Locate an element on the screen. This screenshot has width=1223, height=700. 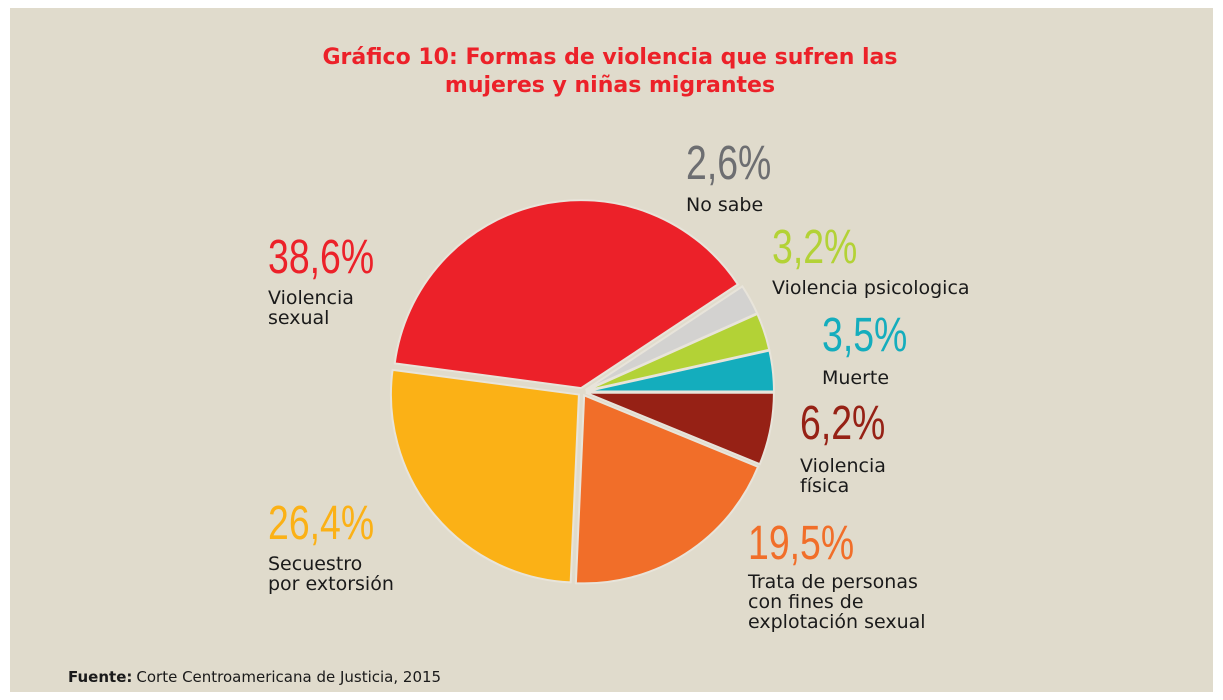
value-label: 19,5% is located at coordinates (801, 543).